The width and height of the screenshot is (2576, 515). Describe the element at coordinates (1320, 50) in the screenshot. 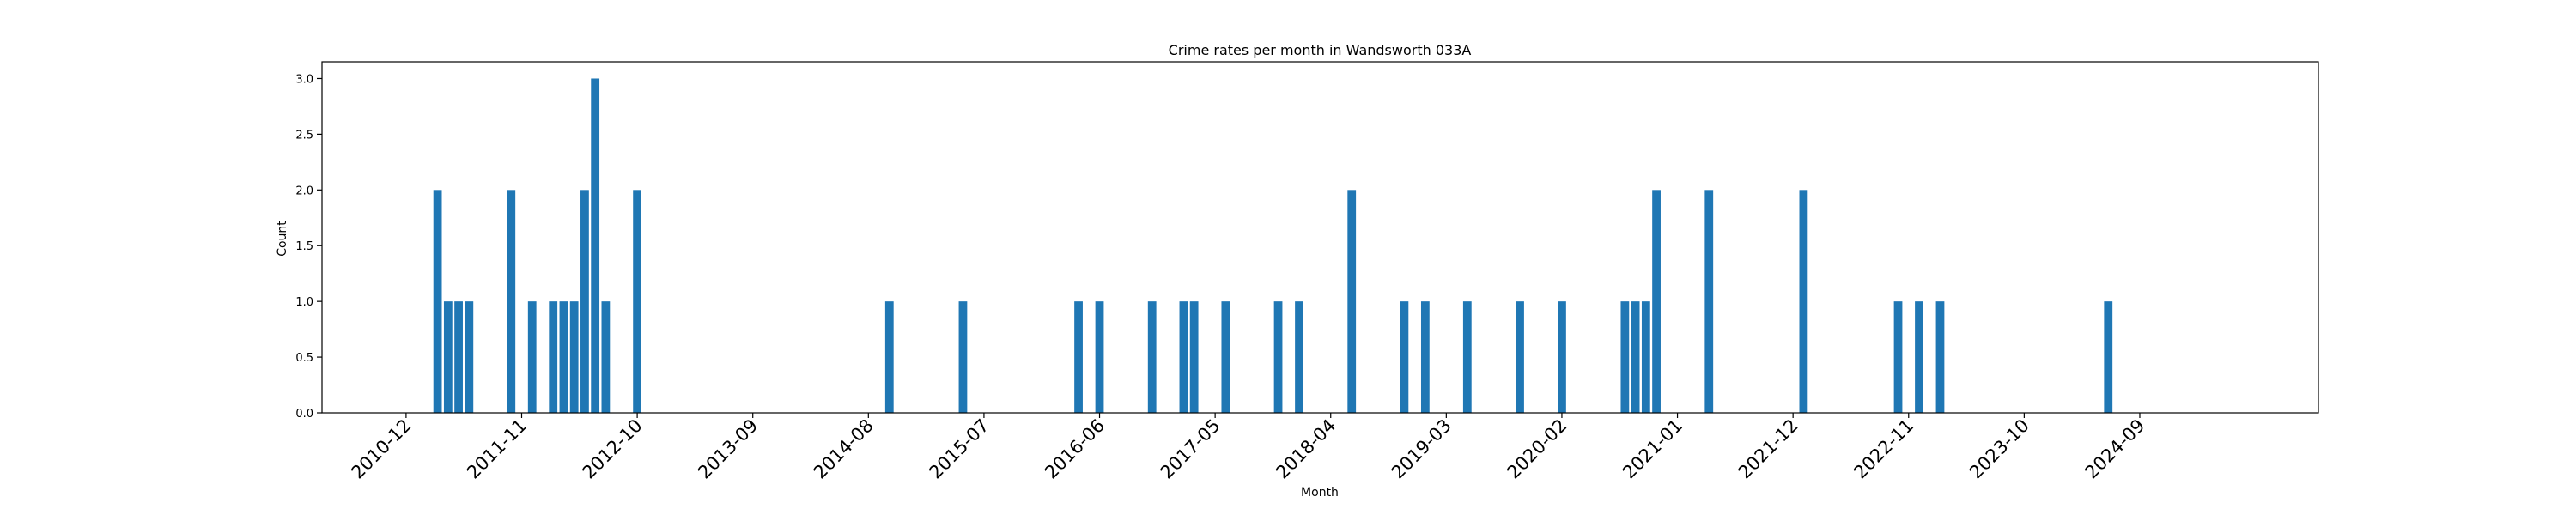

I see `chart-title: Crime rates per month in Wandsworth 033A` at that location.